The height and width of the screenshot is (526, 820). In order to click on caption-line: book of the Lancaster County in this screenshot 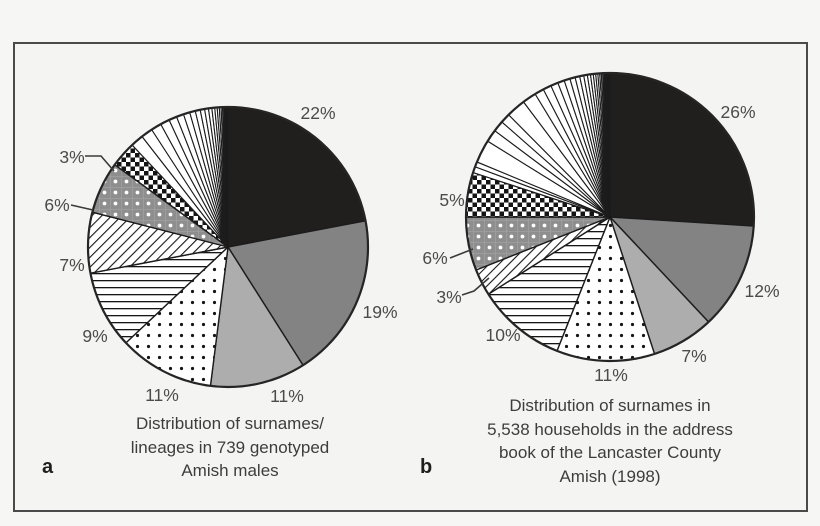, I will do `click(610, 452)`.